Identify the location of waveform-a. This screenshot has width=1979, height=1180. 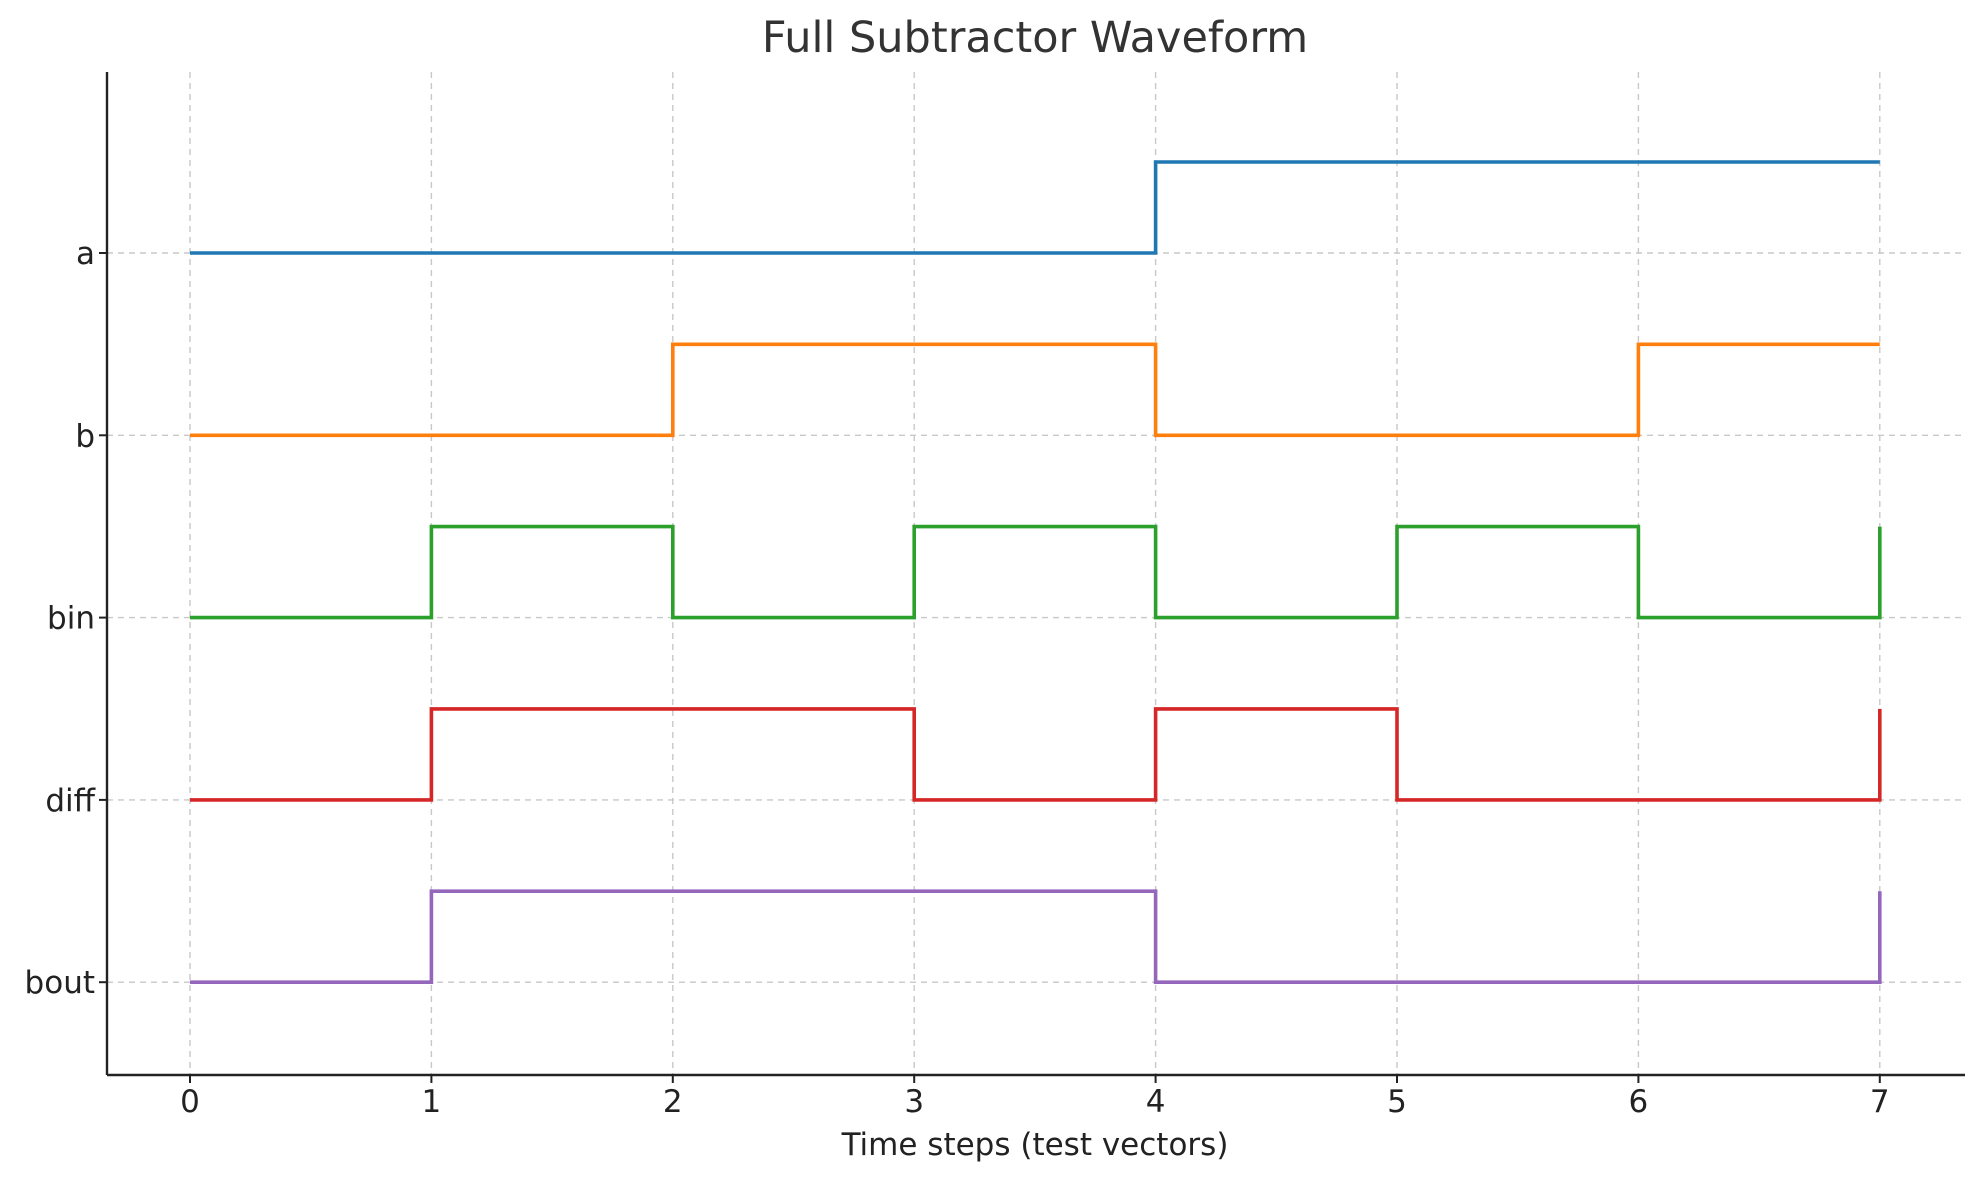
(1035, 207).